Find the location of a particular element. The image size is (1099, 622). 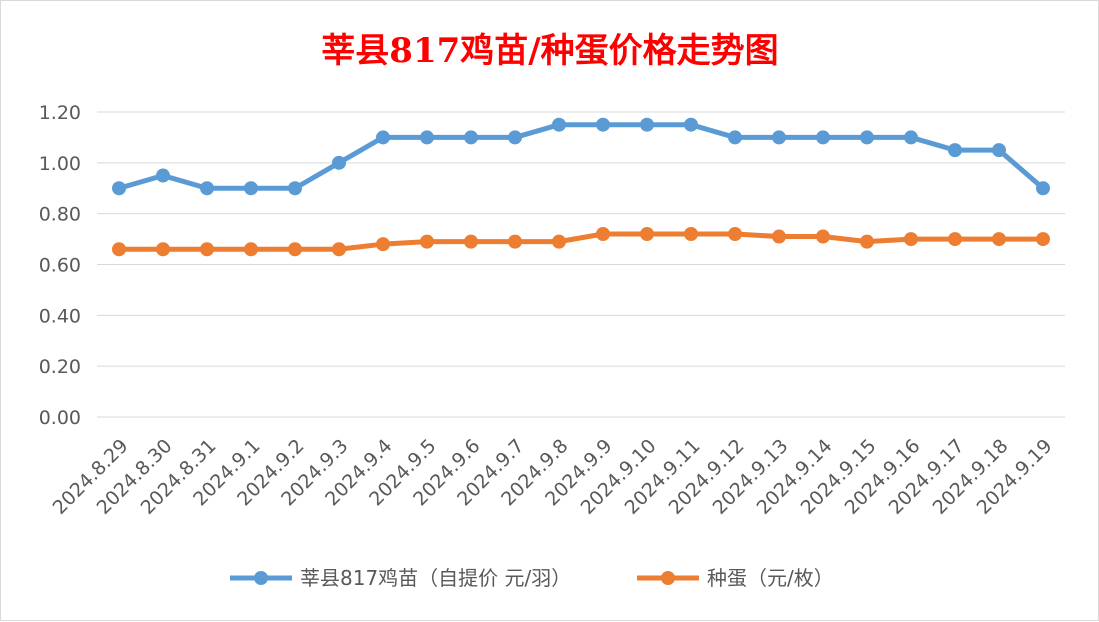

legend-item-1: 种蛋（元/枚） is located at coordinates (735, 578).